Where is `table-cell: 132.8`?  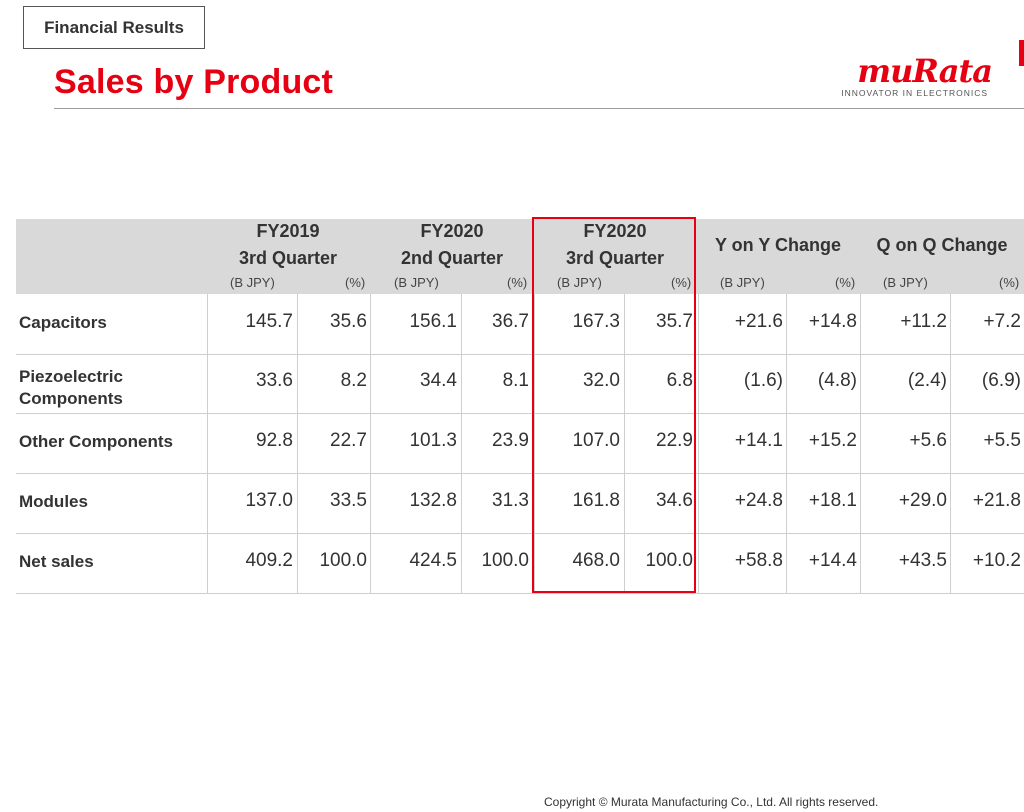 table-cell: 132.8 is located at coordinates (433, 500).